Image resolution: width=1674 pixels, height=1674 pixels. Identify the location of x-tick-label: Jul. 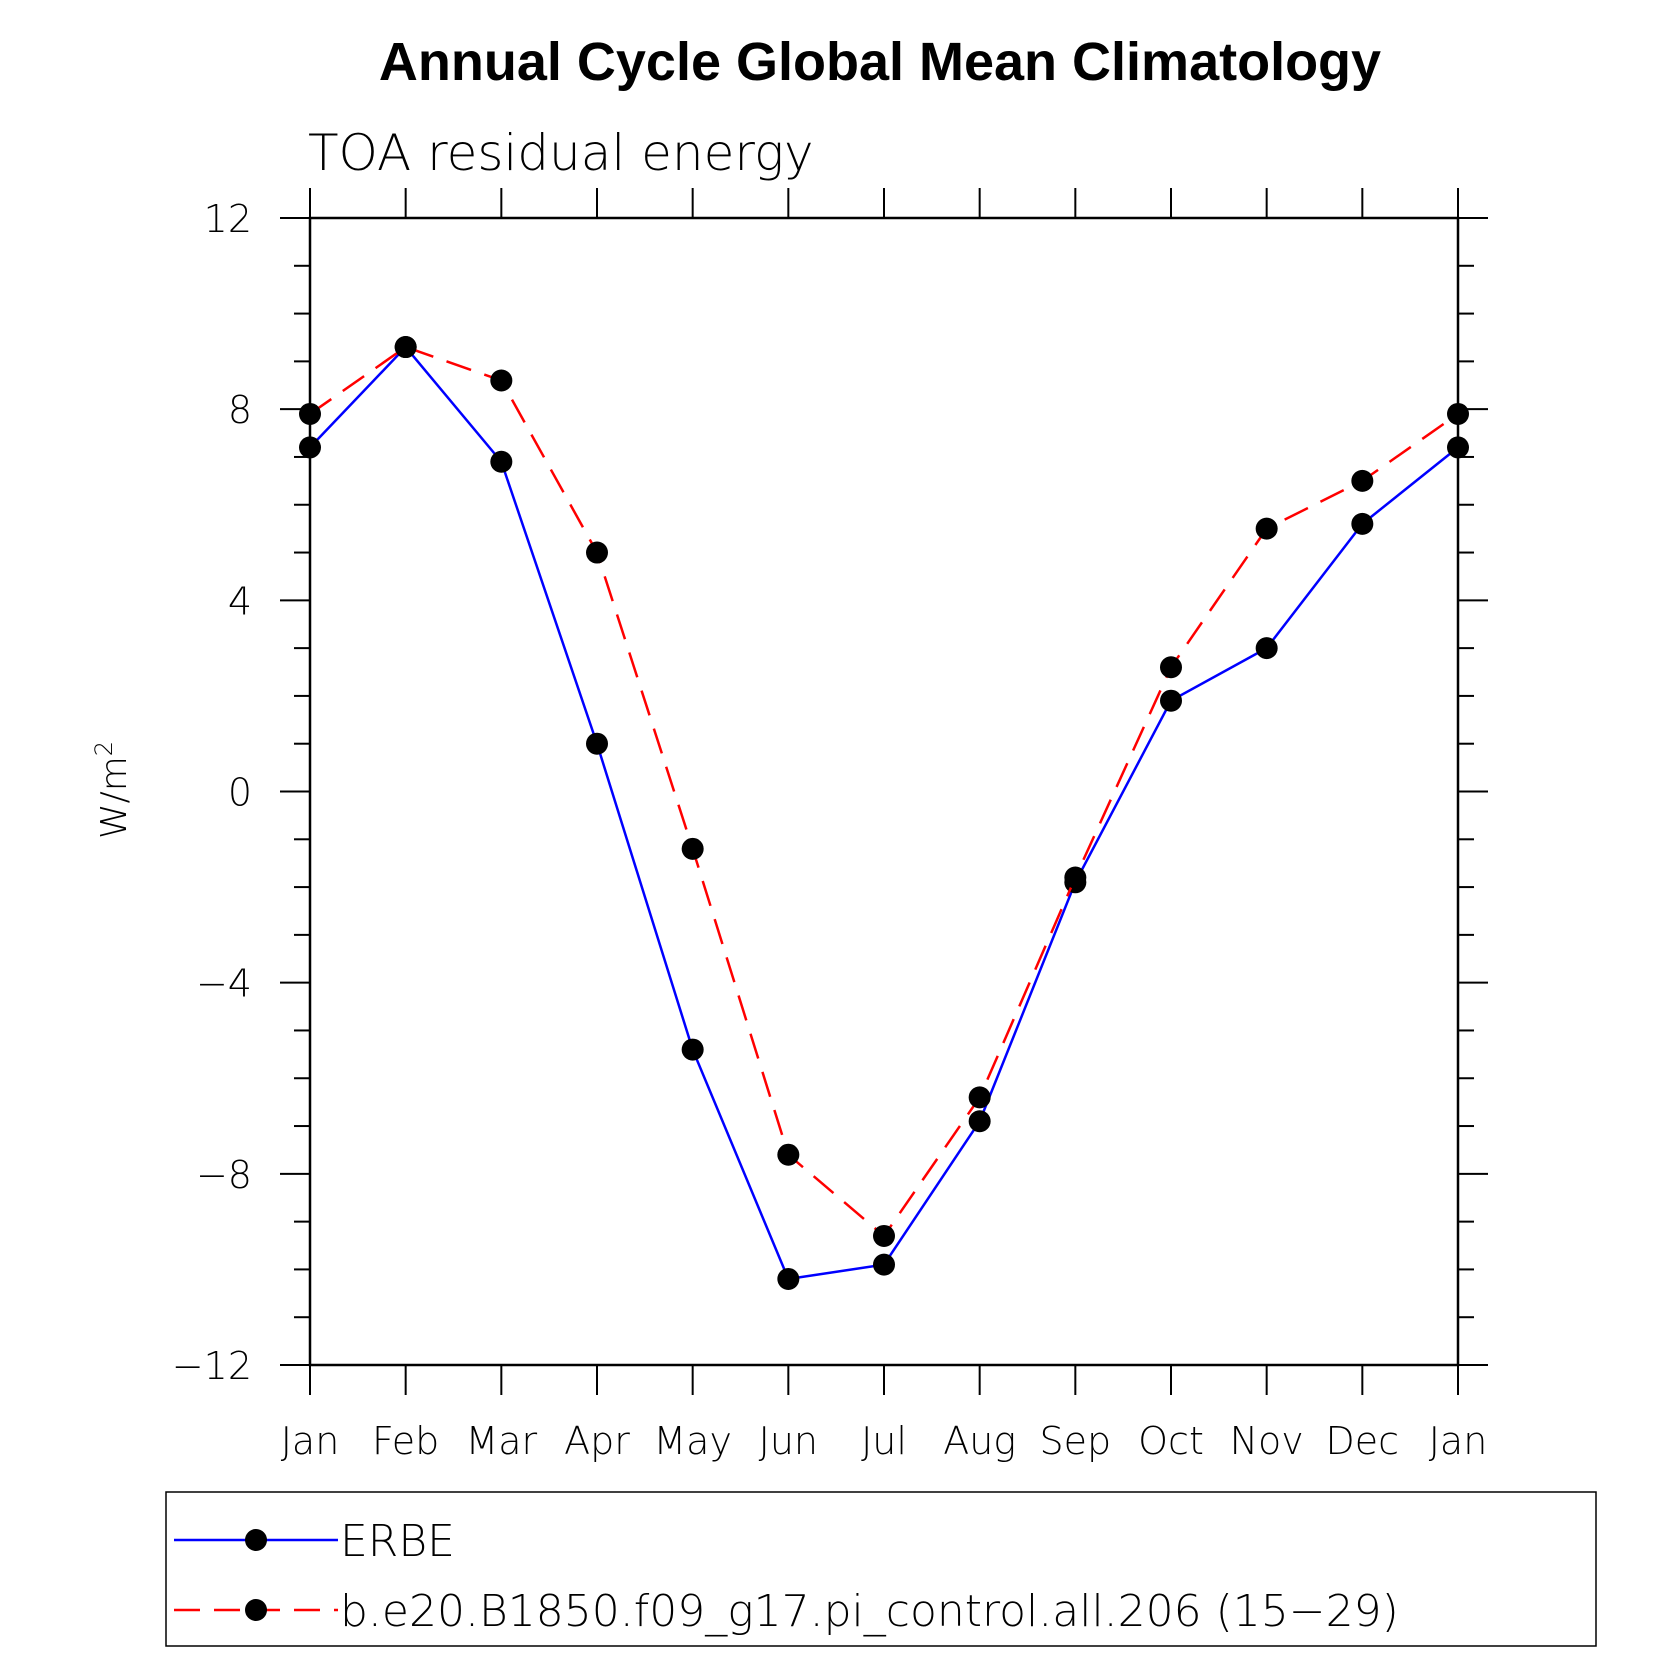
(884, 1441).